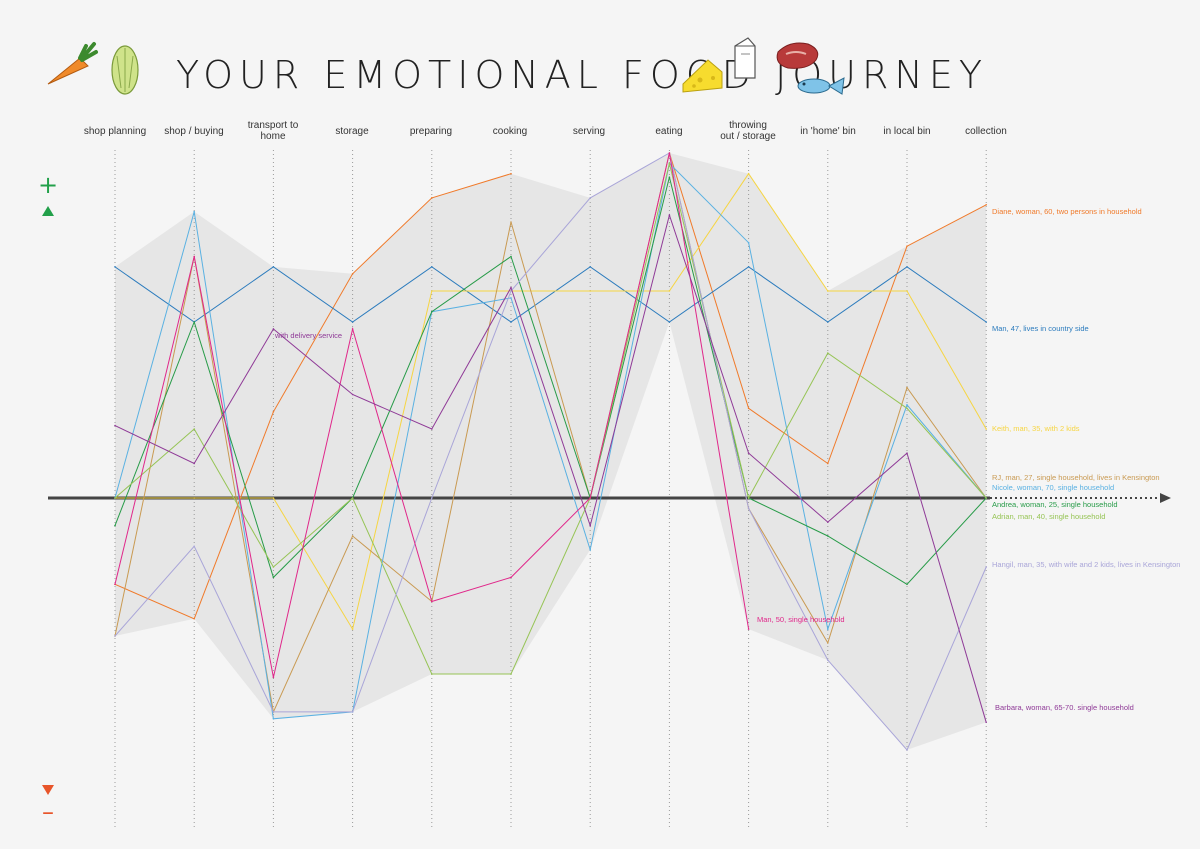 This screenshot has height=849, width=1200. What do you see at coordinates (431, 131) in the screenshot?
I see `stage-label-preparing: preparing` at bounding box center [431, 131].